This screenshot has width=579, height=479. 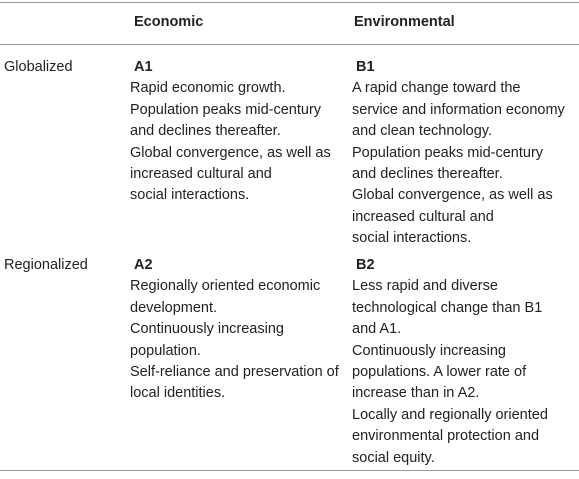 What do you see at coordinates (208, 88) in the screenshot?
I see `text-line: Rapid economic growth.` at bounding box center [208, 88].